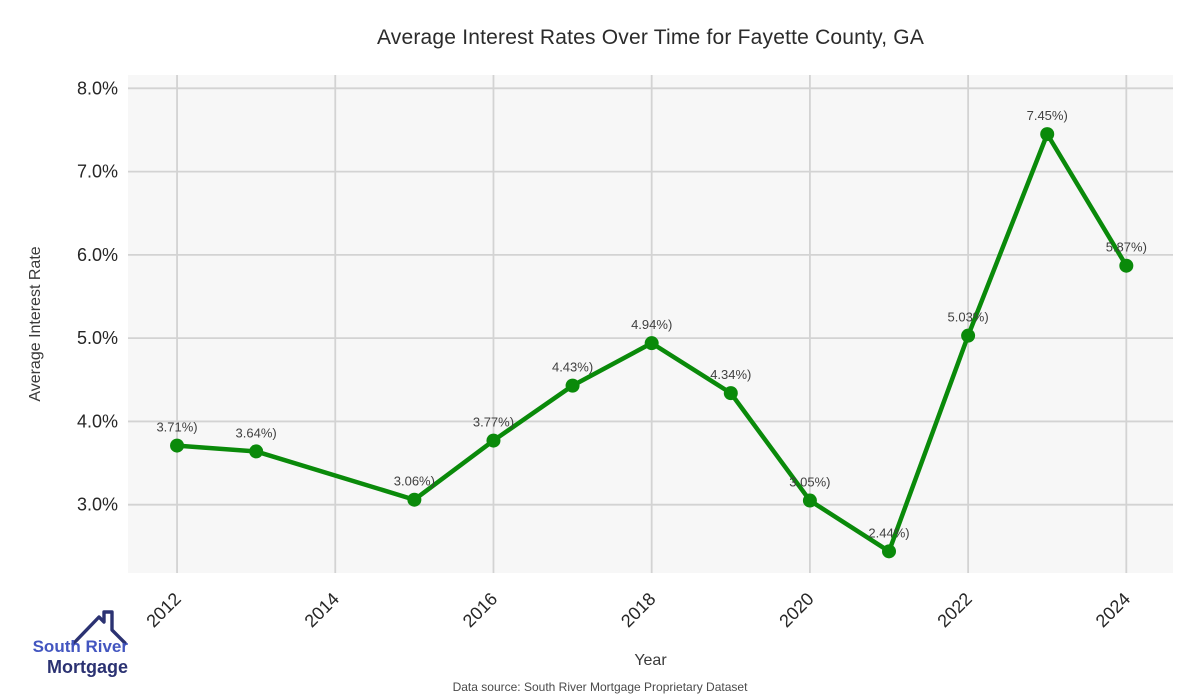  What do you see at coordinates (97, 255) in the screenshot?
I see `y-tick-label: 6.0%` at bounding box center [97, 255].